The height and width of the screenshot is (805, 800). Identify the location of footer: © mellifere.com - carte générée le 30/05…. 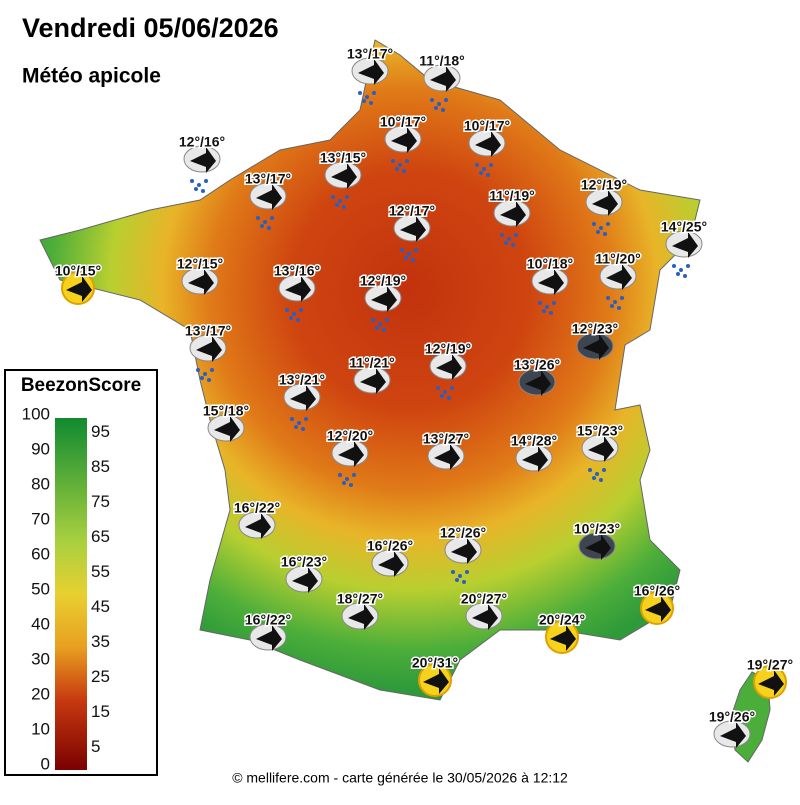
(400, 778).